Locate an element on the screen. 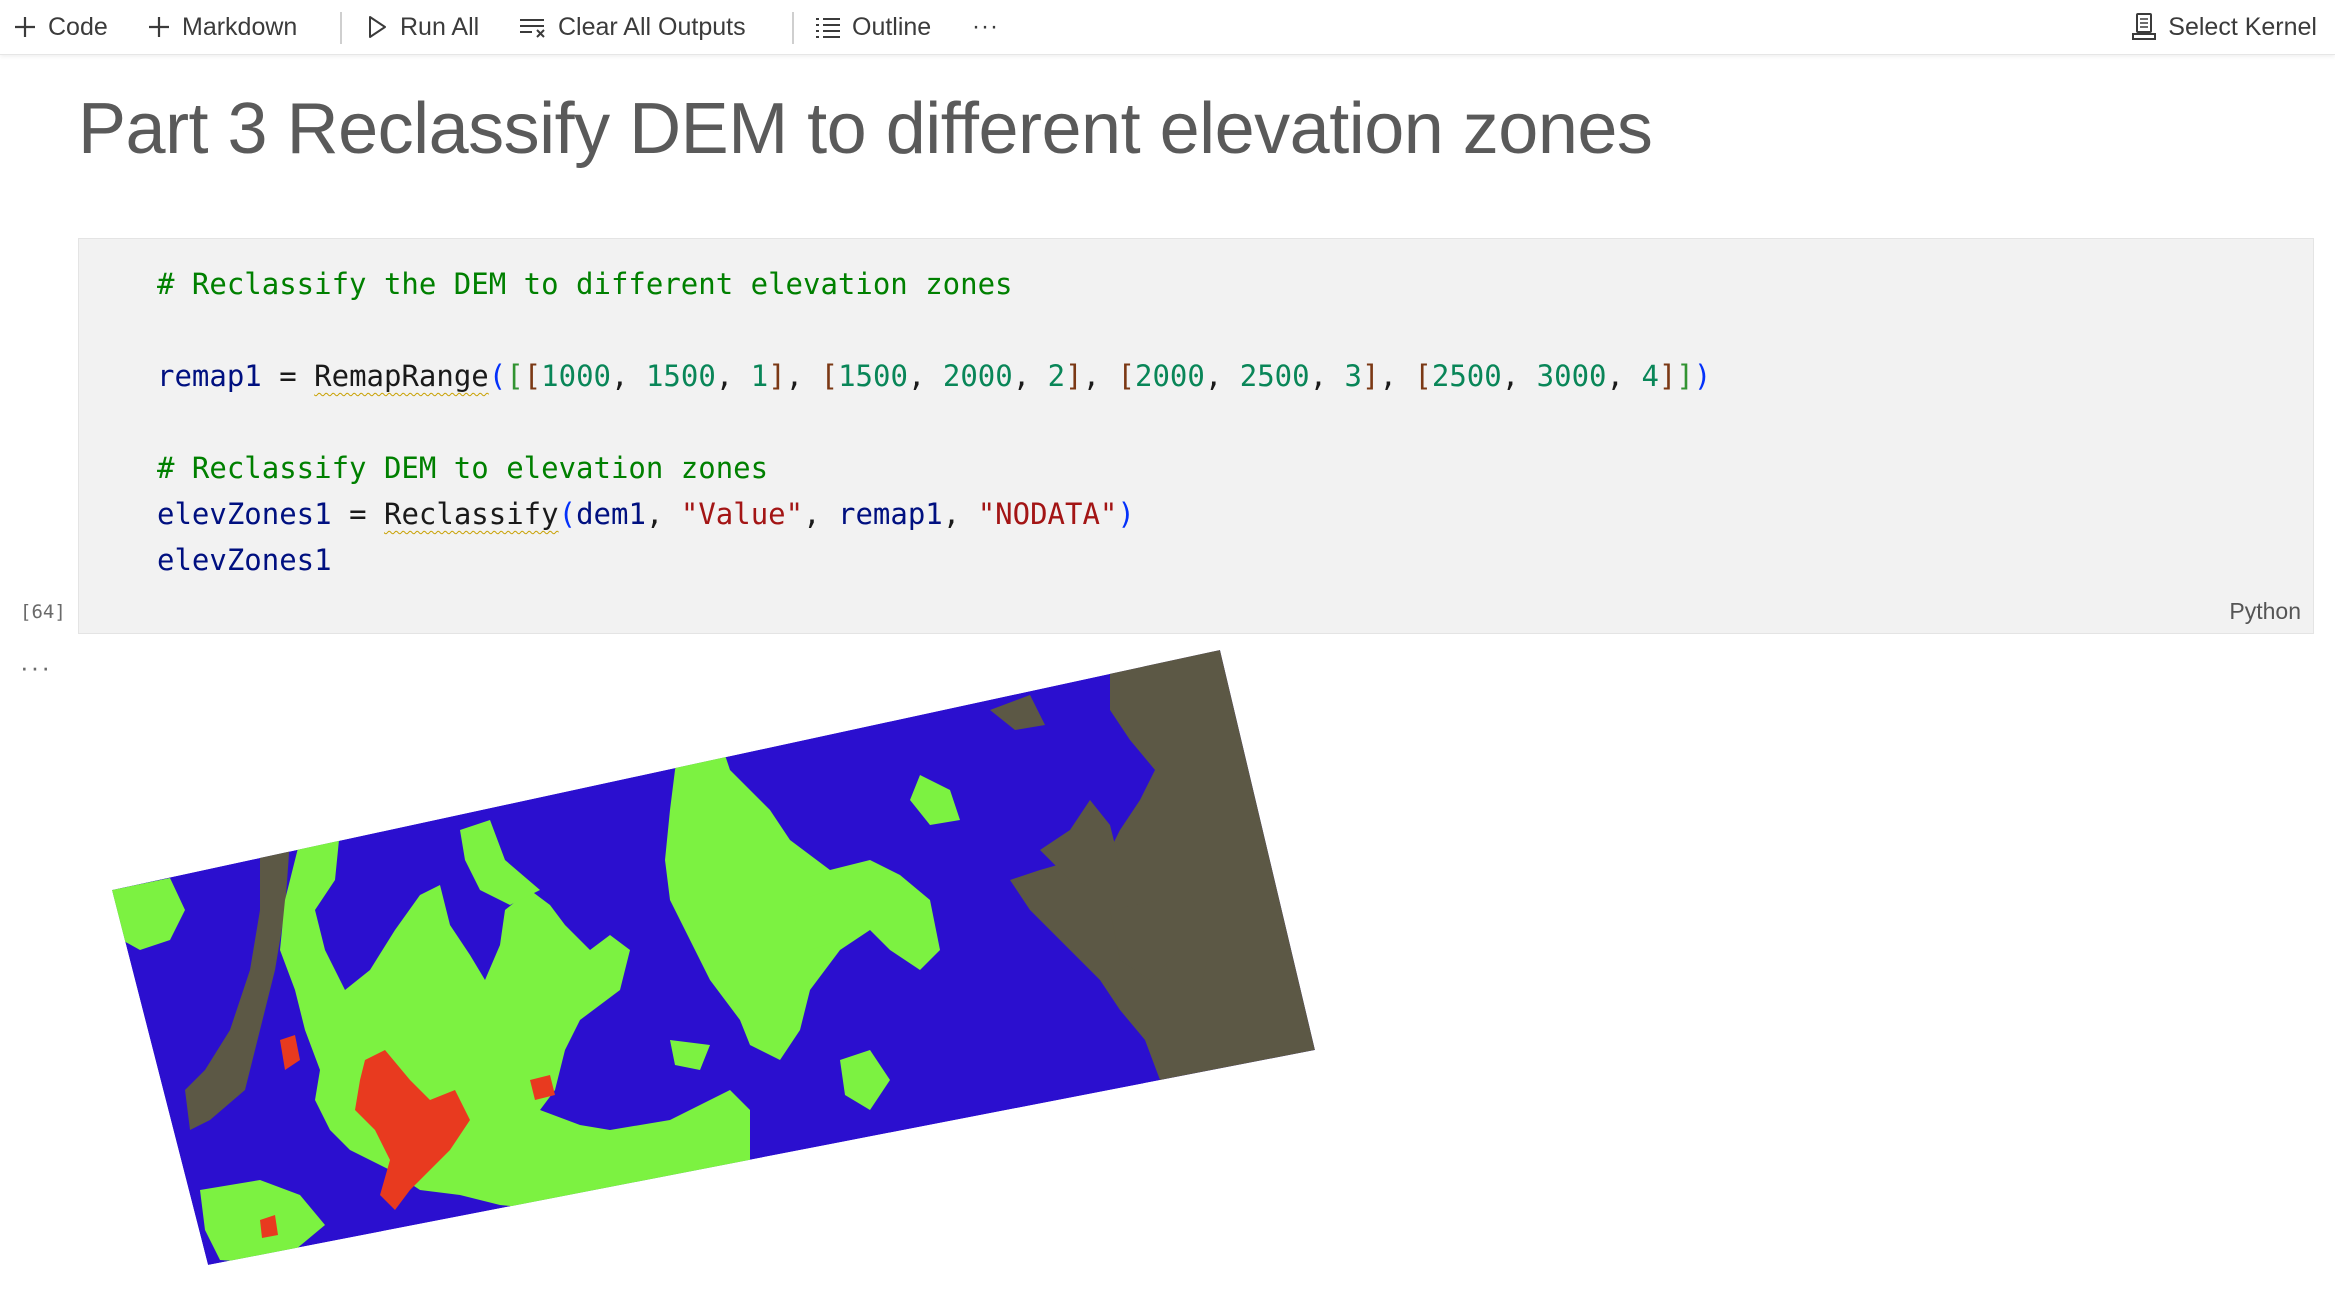 The height and width of the screenshot is (1300, 2335). select-kernel-button: Select Kernel is located at coordinates (2223, 27).